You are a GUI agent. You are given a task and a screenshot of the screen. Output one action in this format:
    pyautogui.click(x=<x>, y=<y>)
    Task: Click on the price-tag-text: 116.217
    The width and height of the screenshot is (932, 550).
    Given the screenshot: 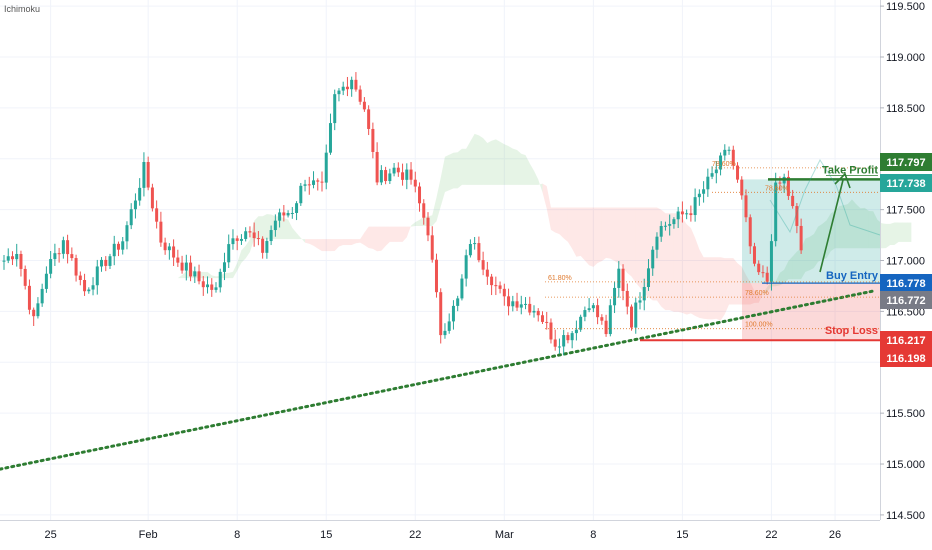 What is the action you would take?
    pyautogui.click(x=905, y=341)
    